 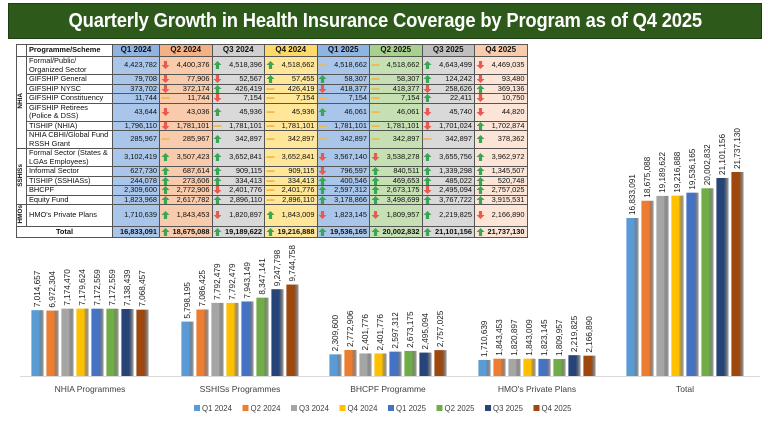 What do you see at coordinates (82, 287) in the screenshot?
I see `data-label: 7,179,624` at bounding box center [82, 287].